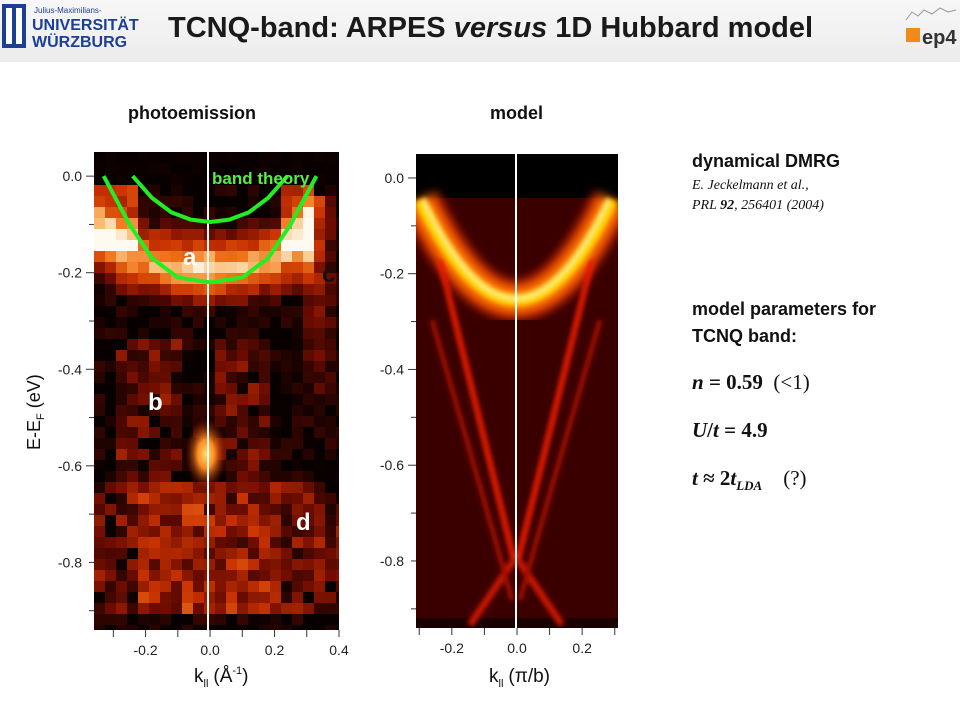 This screenshot has height=720, width=960. Describe the element at coordinates (730, 430) in the screenshot. I see `param-u-over-t: U/t = 4.9` at that location.